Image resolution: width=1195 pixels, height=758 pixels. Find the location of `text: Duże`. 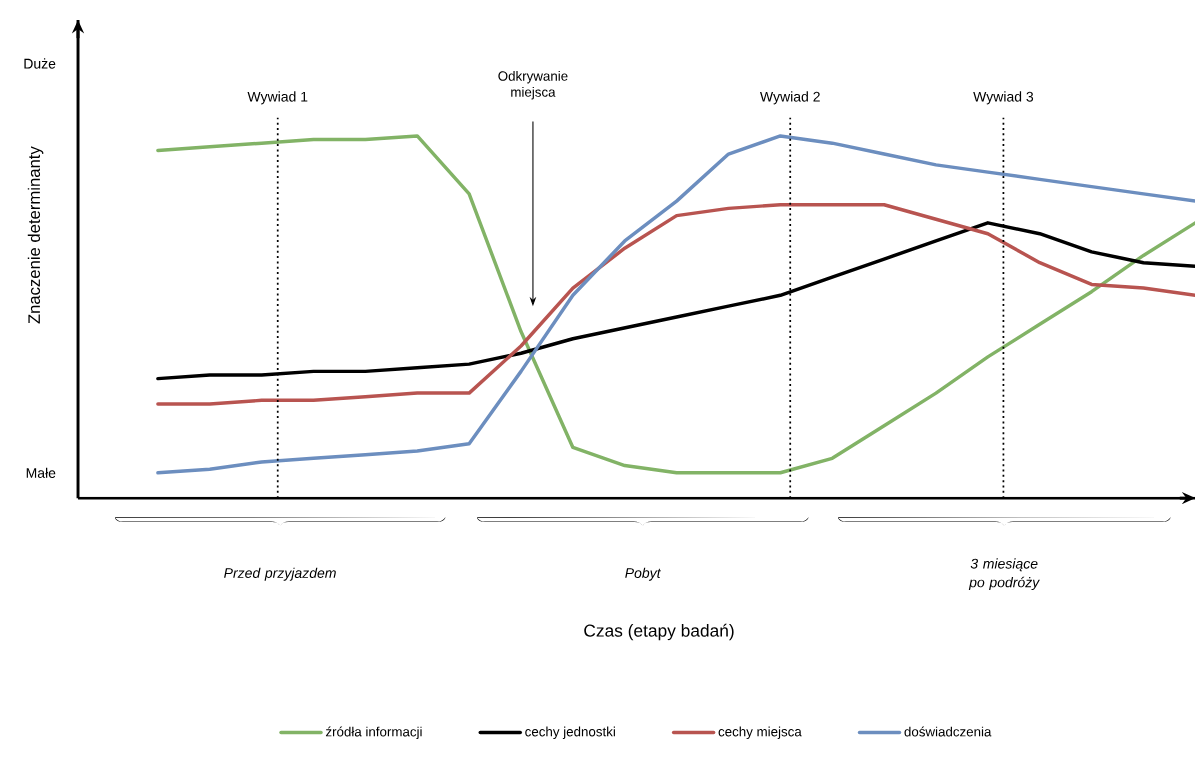

text: Duże is located at coordinates (40, 63).